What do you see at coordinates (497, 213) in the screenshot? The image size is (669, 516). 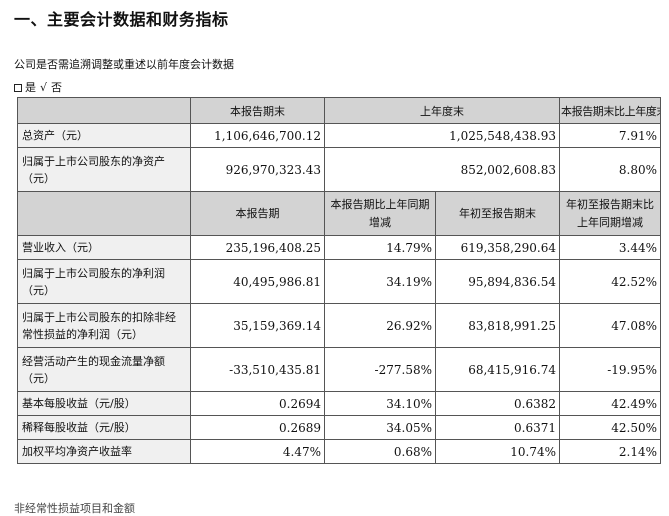 I see `header-cell: 年初至报告期末` at bounding box center [497, 213].